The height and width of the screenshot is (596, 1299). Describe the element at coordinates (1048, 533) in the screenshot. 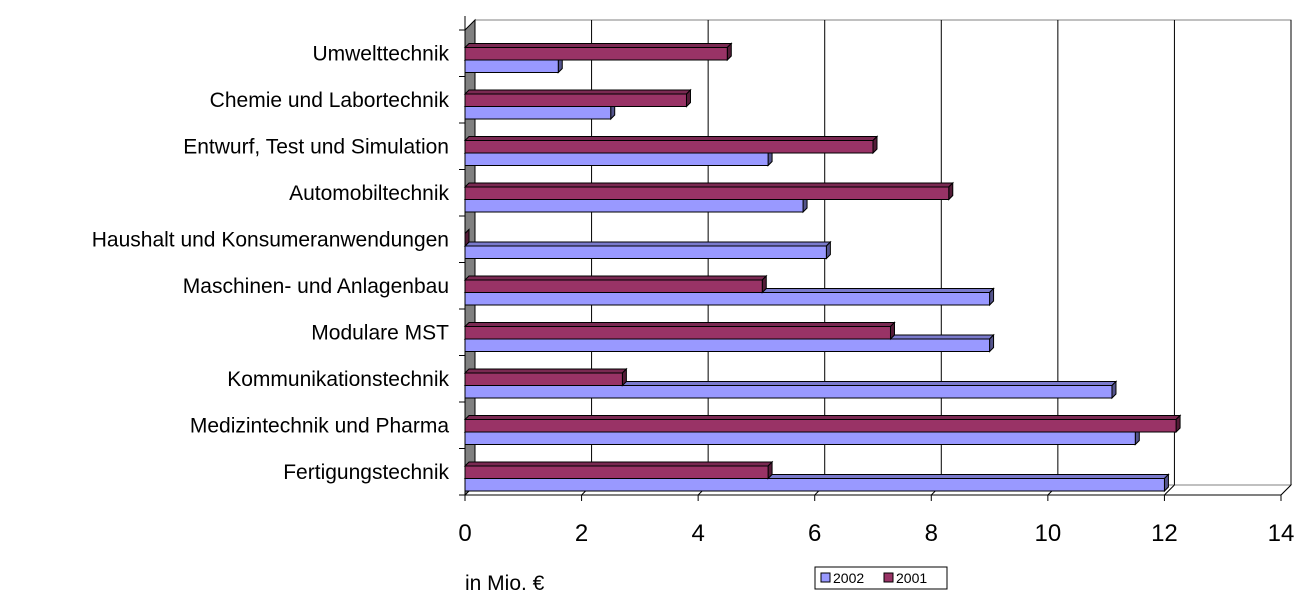

I see `x-tick-label: 10` at that location.